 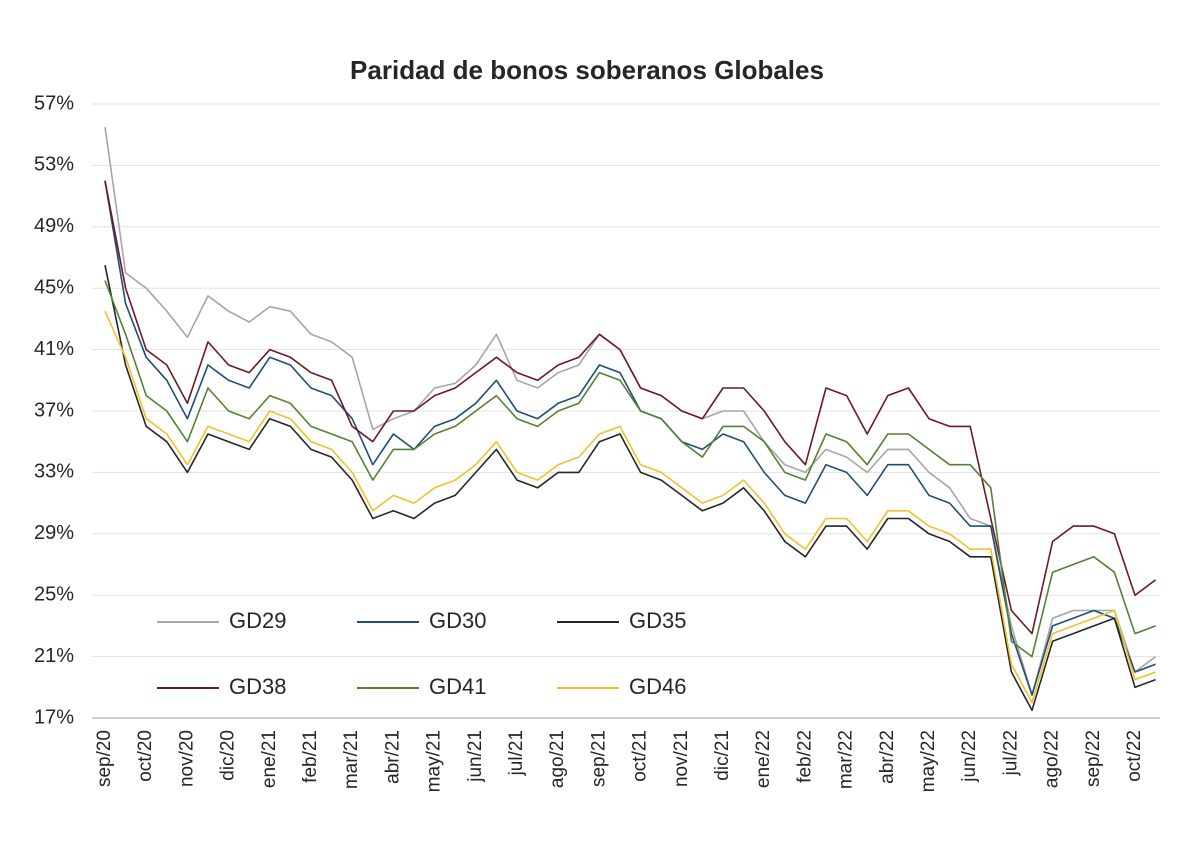 I want to click on x-tick-label: ene/21, so click(x=269, y=759).